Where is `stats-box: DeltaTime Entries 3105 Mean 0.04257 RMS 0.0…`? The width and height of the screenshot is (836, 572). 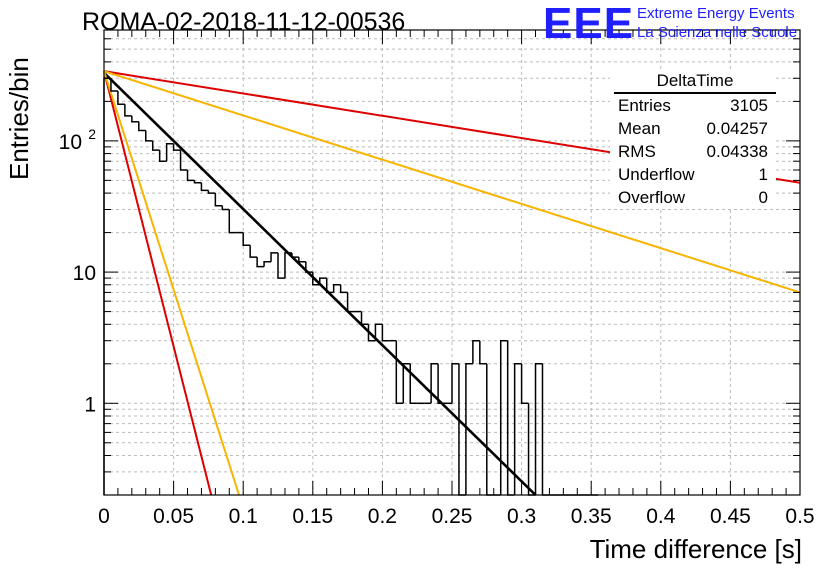
stats-box: DeltaTime Entries 3105 Mean 0.04257 RMS 0.0… is located at coordinates (693, 139).